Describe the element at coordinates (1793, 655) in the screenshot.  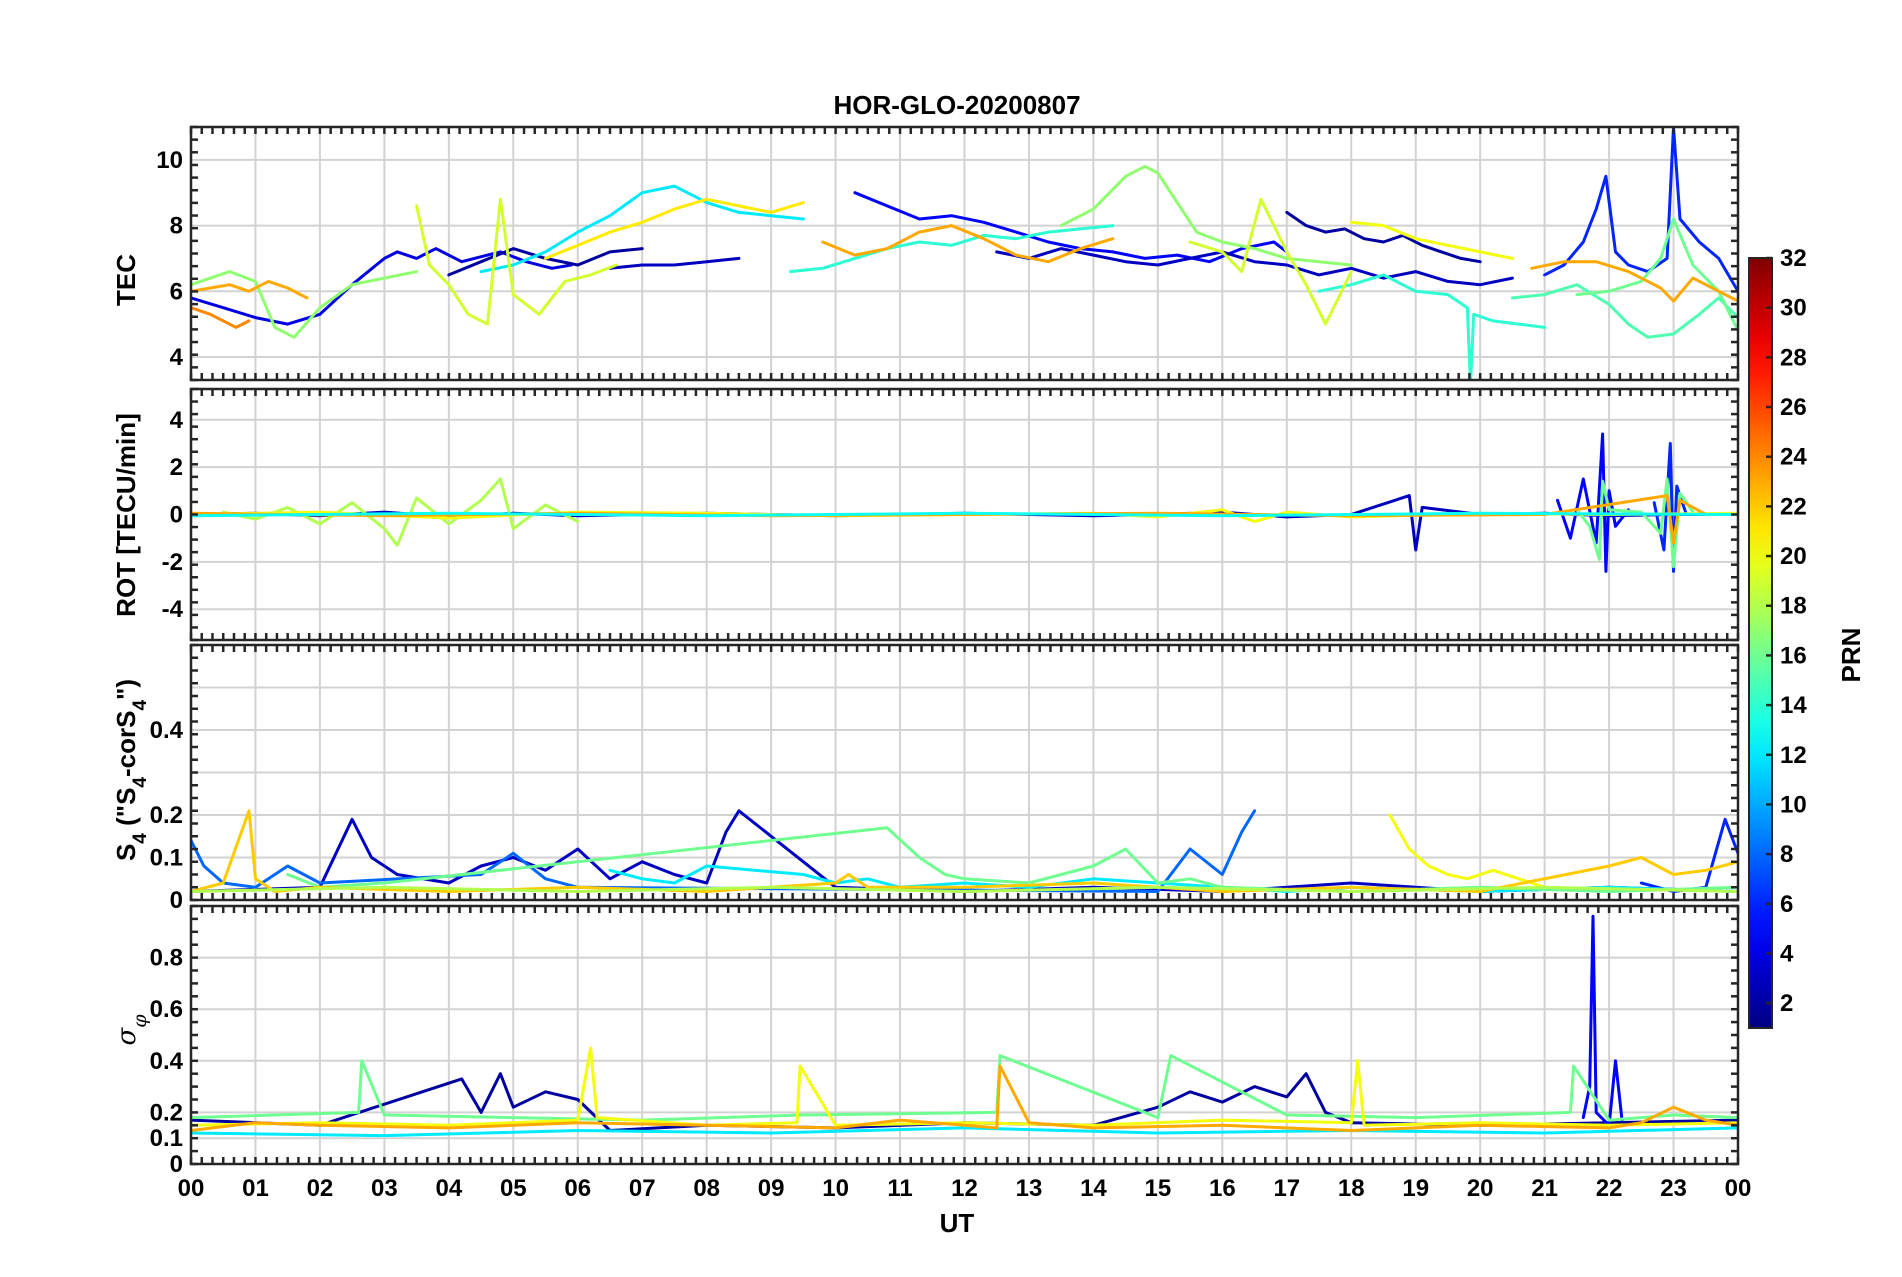
I see `colorbar-tick-label: 16` at that location.